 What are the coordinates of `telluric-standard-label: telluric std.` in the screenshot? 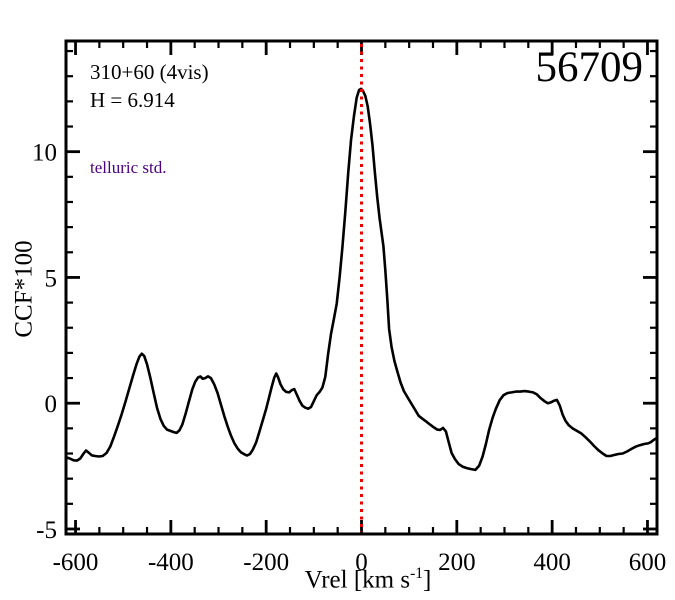 It's located at (128, 167).